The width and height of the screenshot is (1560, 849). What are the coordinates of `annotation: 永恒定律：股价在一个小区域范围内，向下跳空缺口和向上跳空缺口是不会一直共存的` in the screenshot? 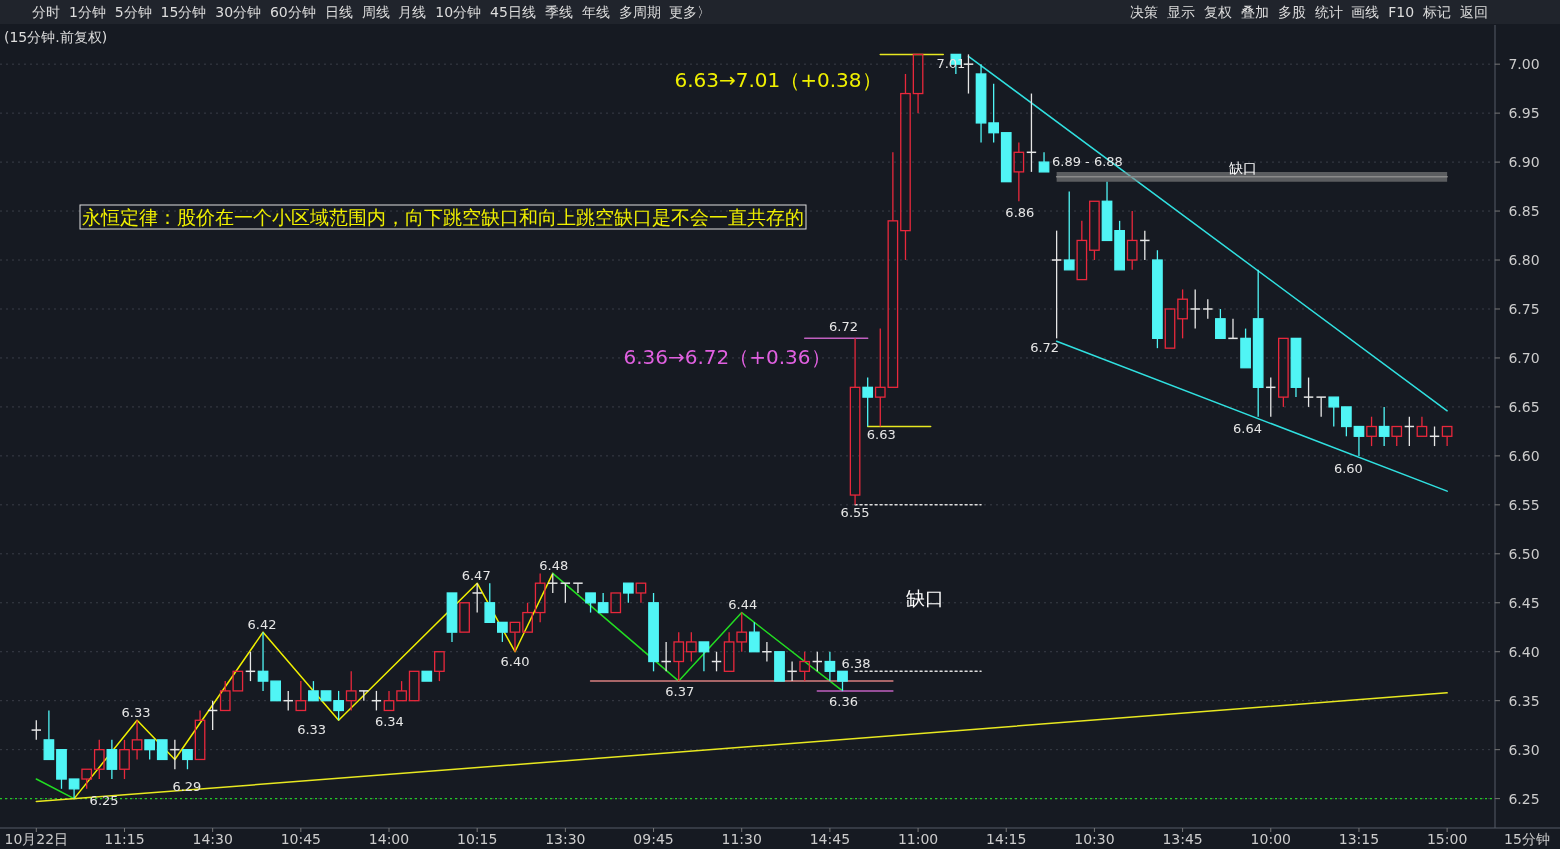 It's located at (443, 217).